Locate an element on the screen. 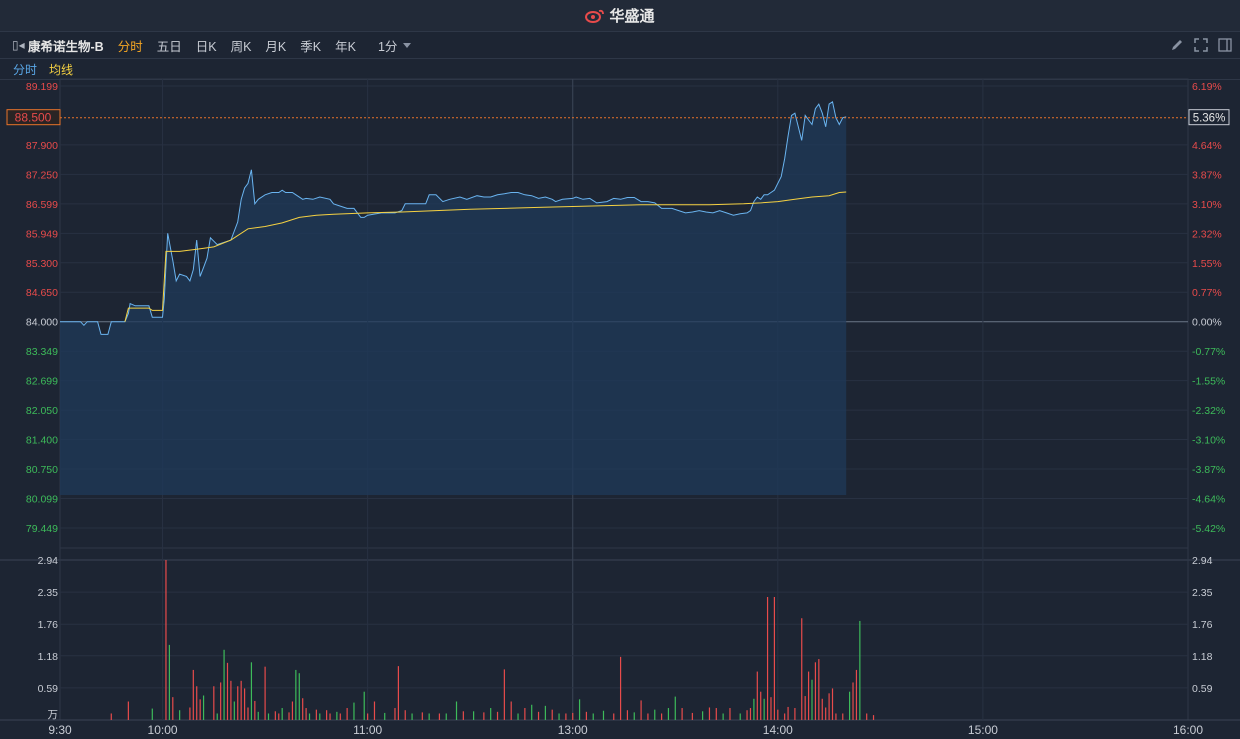 The height and width of the screenshot is (739, 1240). fullscreen-icon is located at coordinates (1201, 45).